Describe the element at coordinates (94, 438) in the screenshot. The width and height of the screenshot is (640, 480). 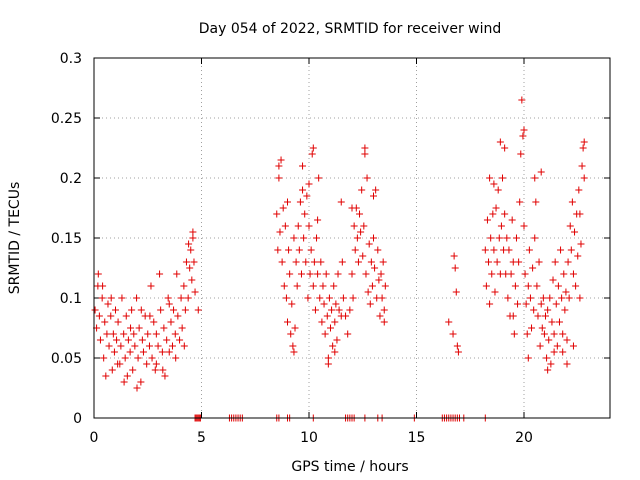
I see `x-tick-label: 0` at that location.